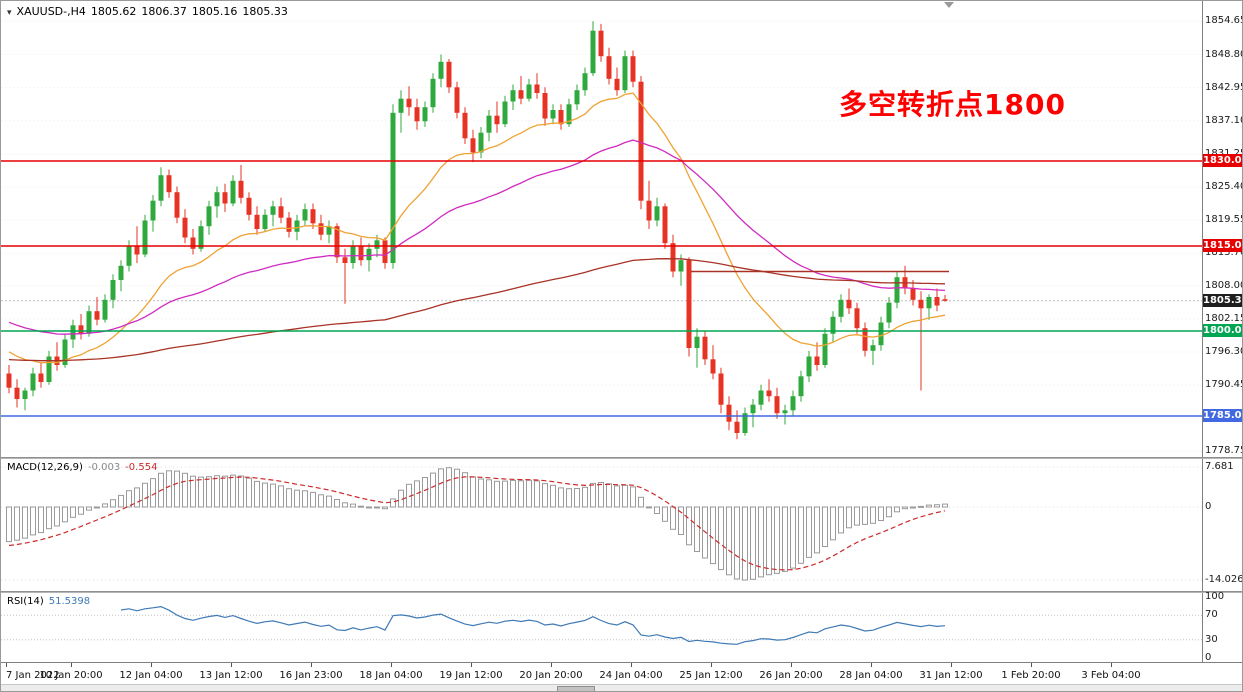 The image size is (1243, 692). What do you see at coordinates (164, 11) in the screenshot?
I see `ohlc-high: 1806.37` at bounding box center [164, 11].